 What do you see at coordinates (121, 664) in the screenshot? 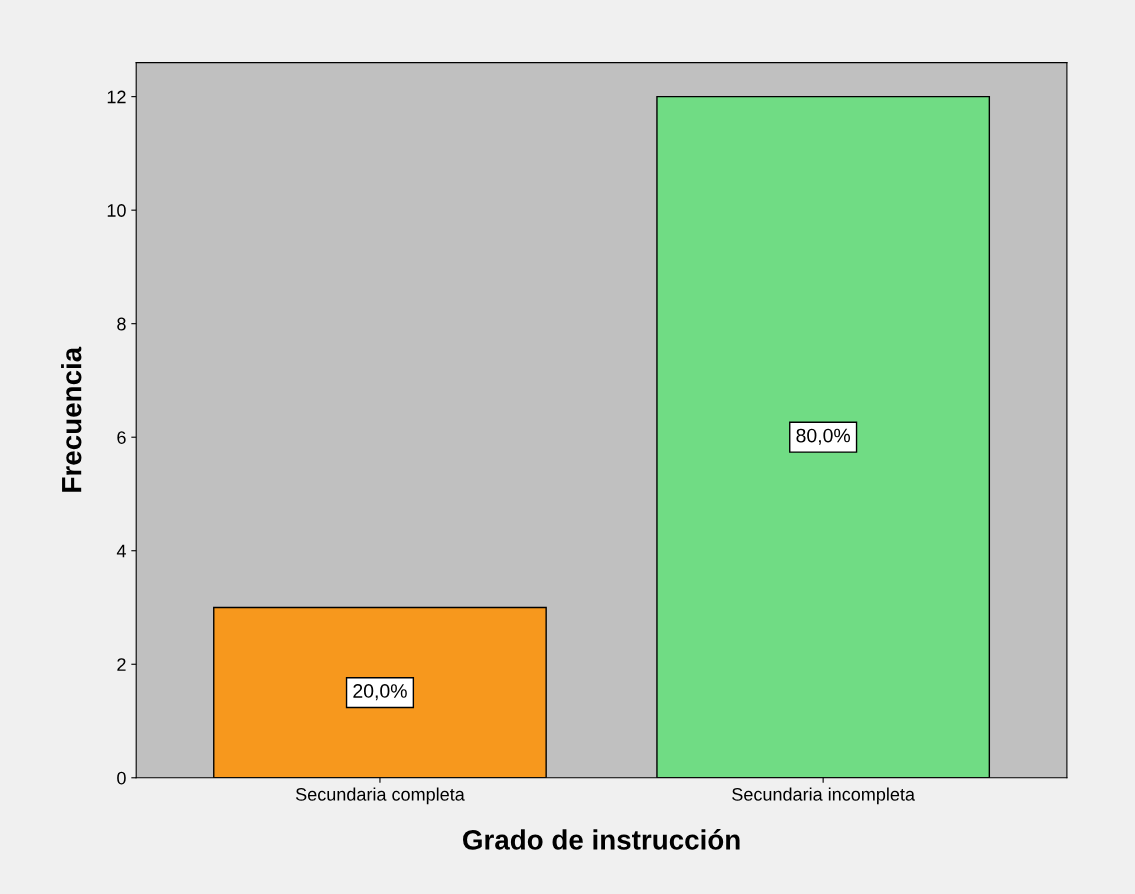
I see `y-tick-label: 2` at bounding box center [121, 664].